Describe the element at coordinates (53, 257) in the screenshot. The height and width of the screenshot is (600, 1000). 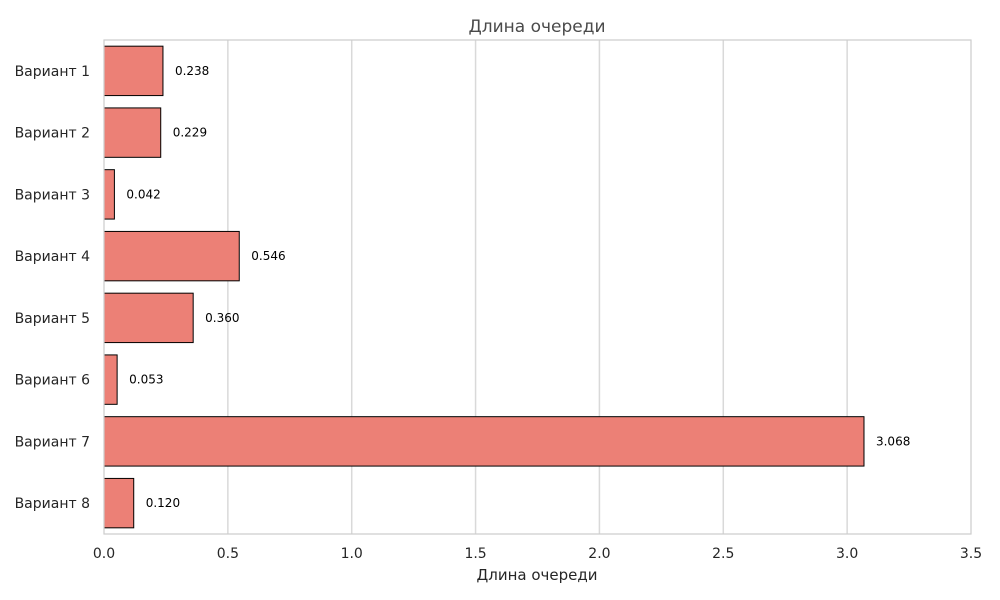
I see `y-tick-label: Вариант 4` at that location.